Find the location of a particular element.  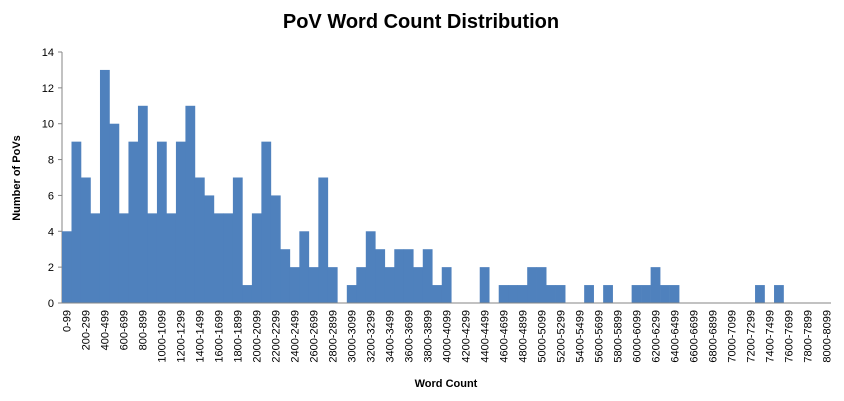

y-tick-label: 0 is located at coordinates (51, 304).